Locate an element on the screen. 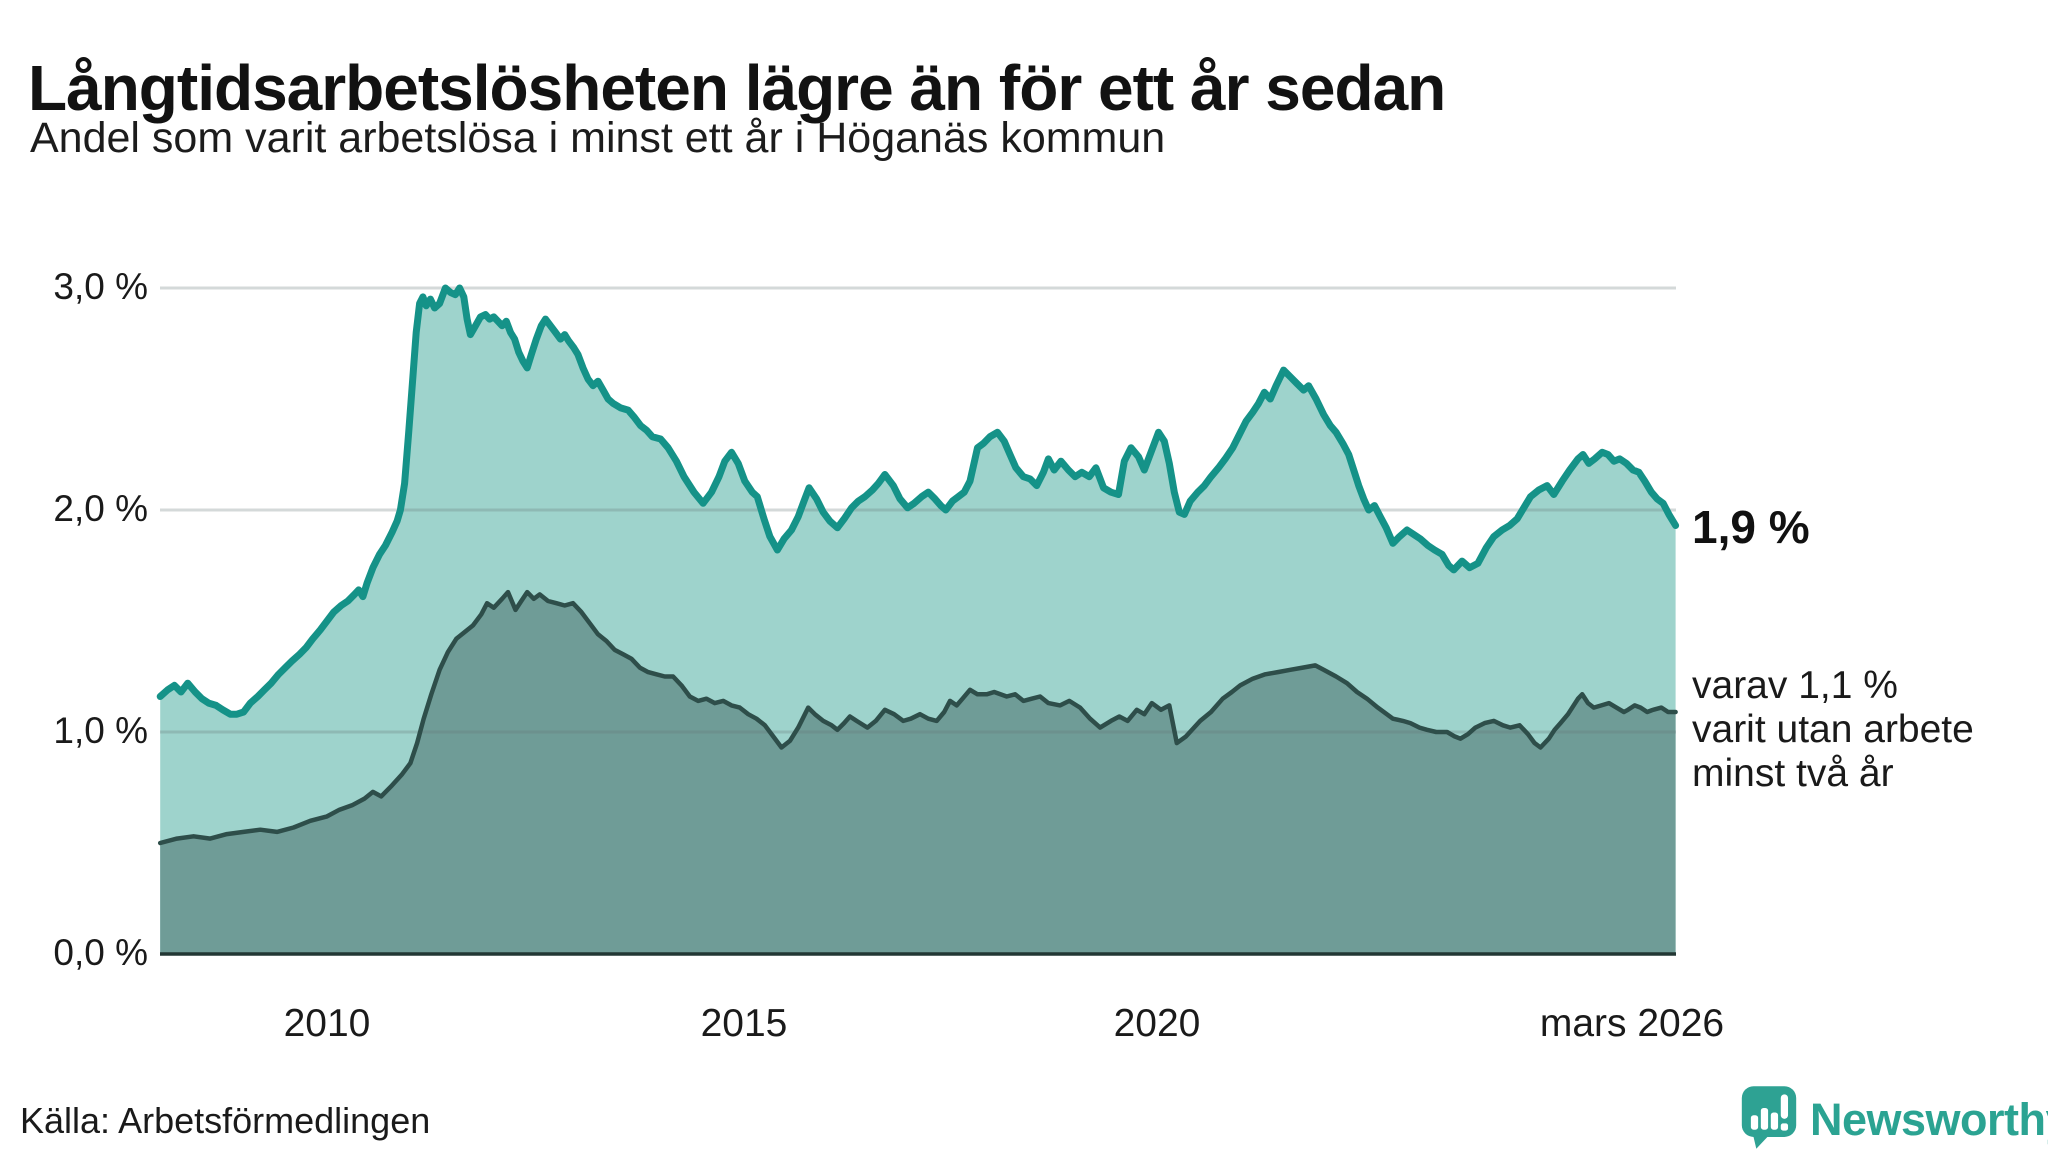 Image resolution: width=2048 pixels, height=1152 pixels. end-value-label: 1,9 % is located at coordinates (1751, 527).